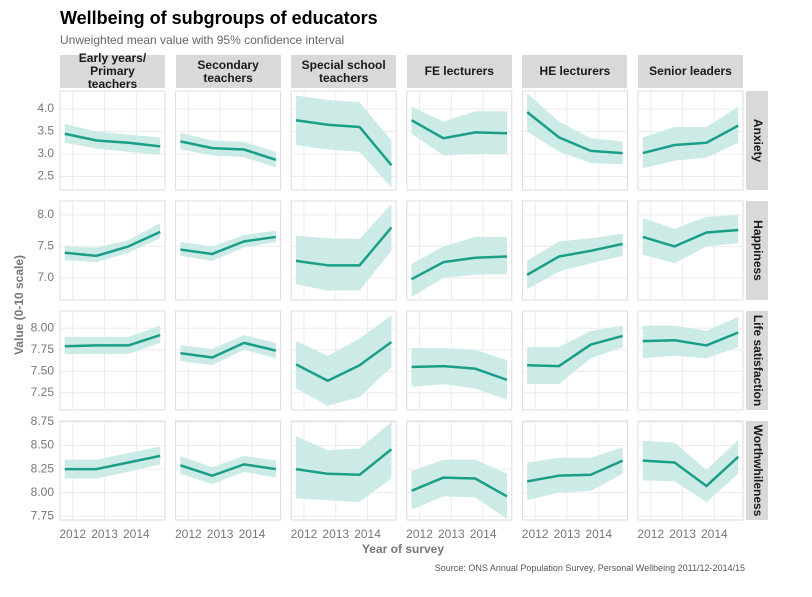 The image size is (812, 597). I want to click on y-tick-label: 8.75, so click(43, 421).